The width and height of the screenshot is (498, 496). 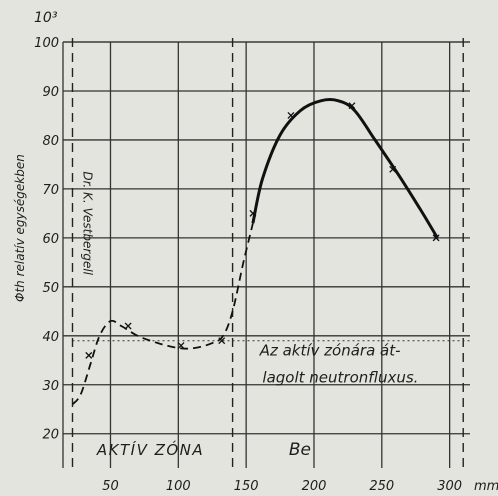 What do you see at coordinates (150, 449) in the screenshot?
I see `region-label: AKTÍV ZÓNA` at bounding box center [150, 449].